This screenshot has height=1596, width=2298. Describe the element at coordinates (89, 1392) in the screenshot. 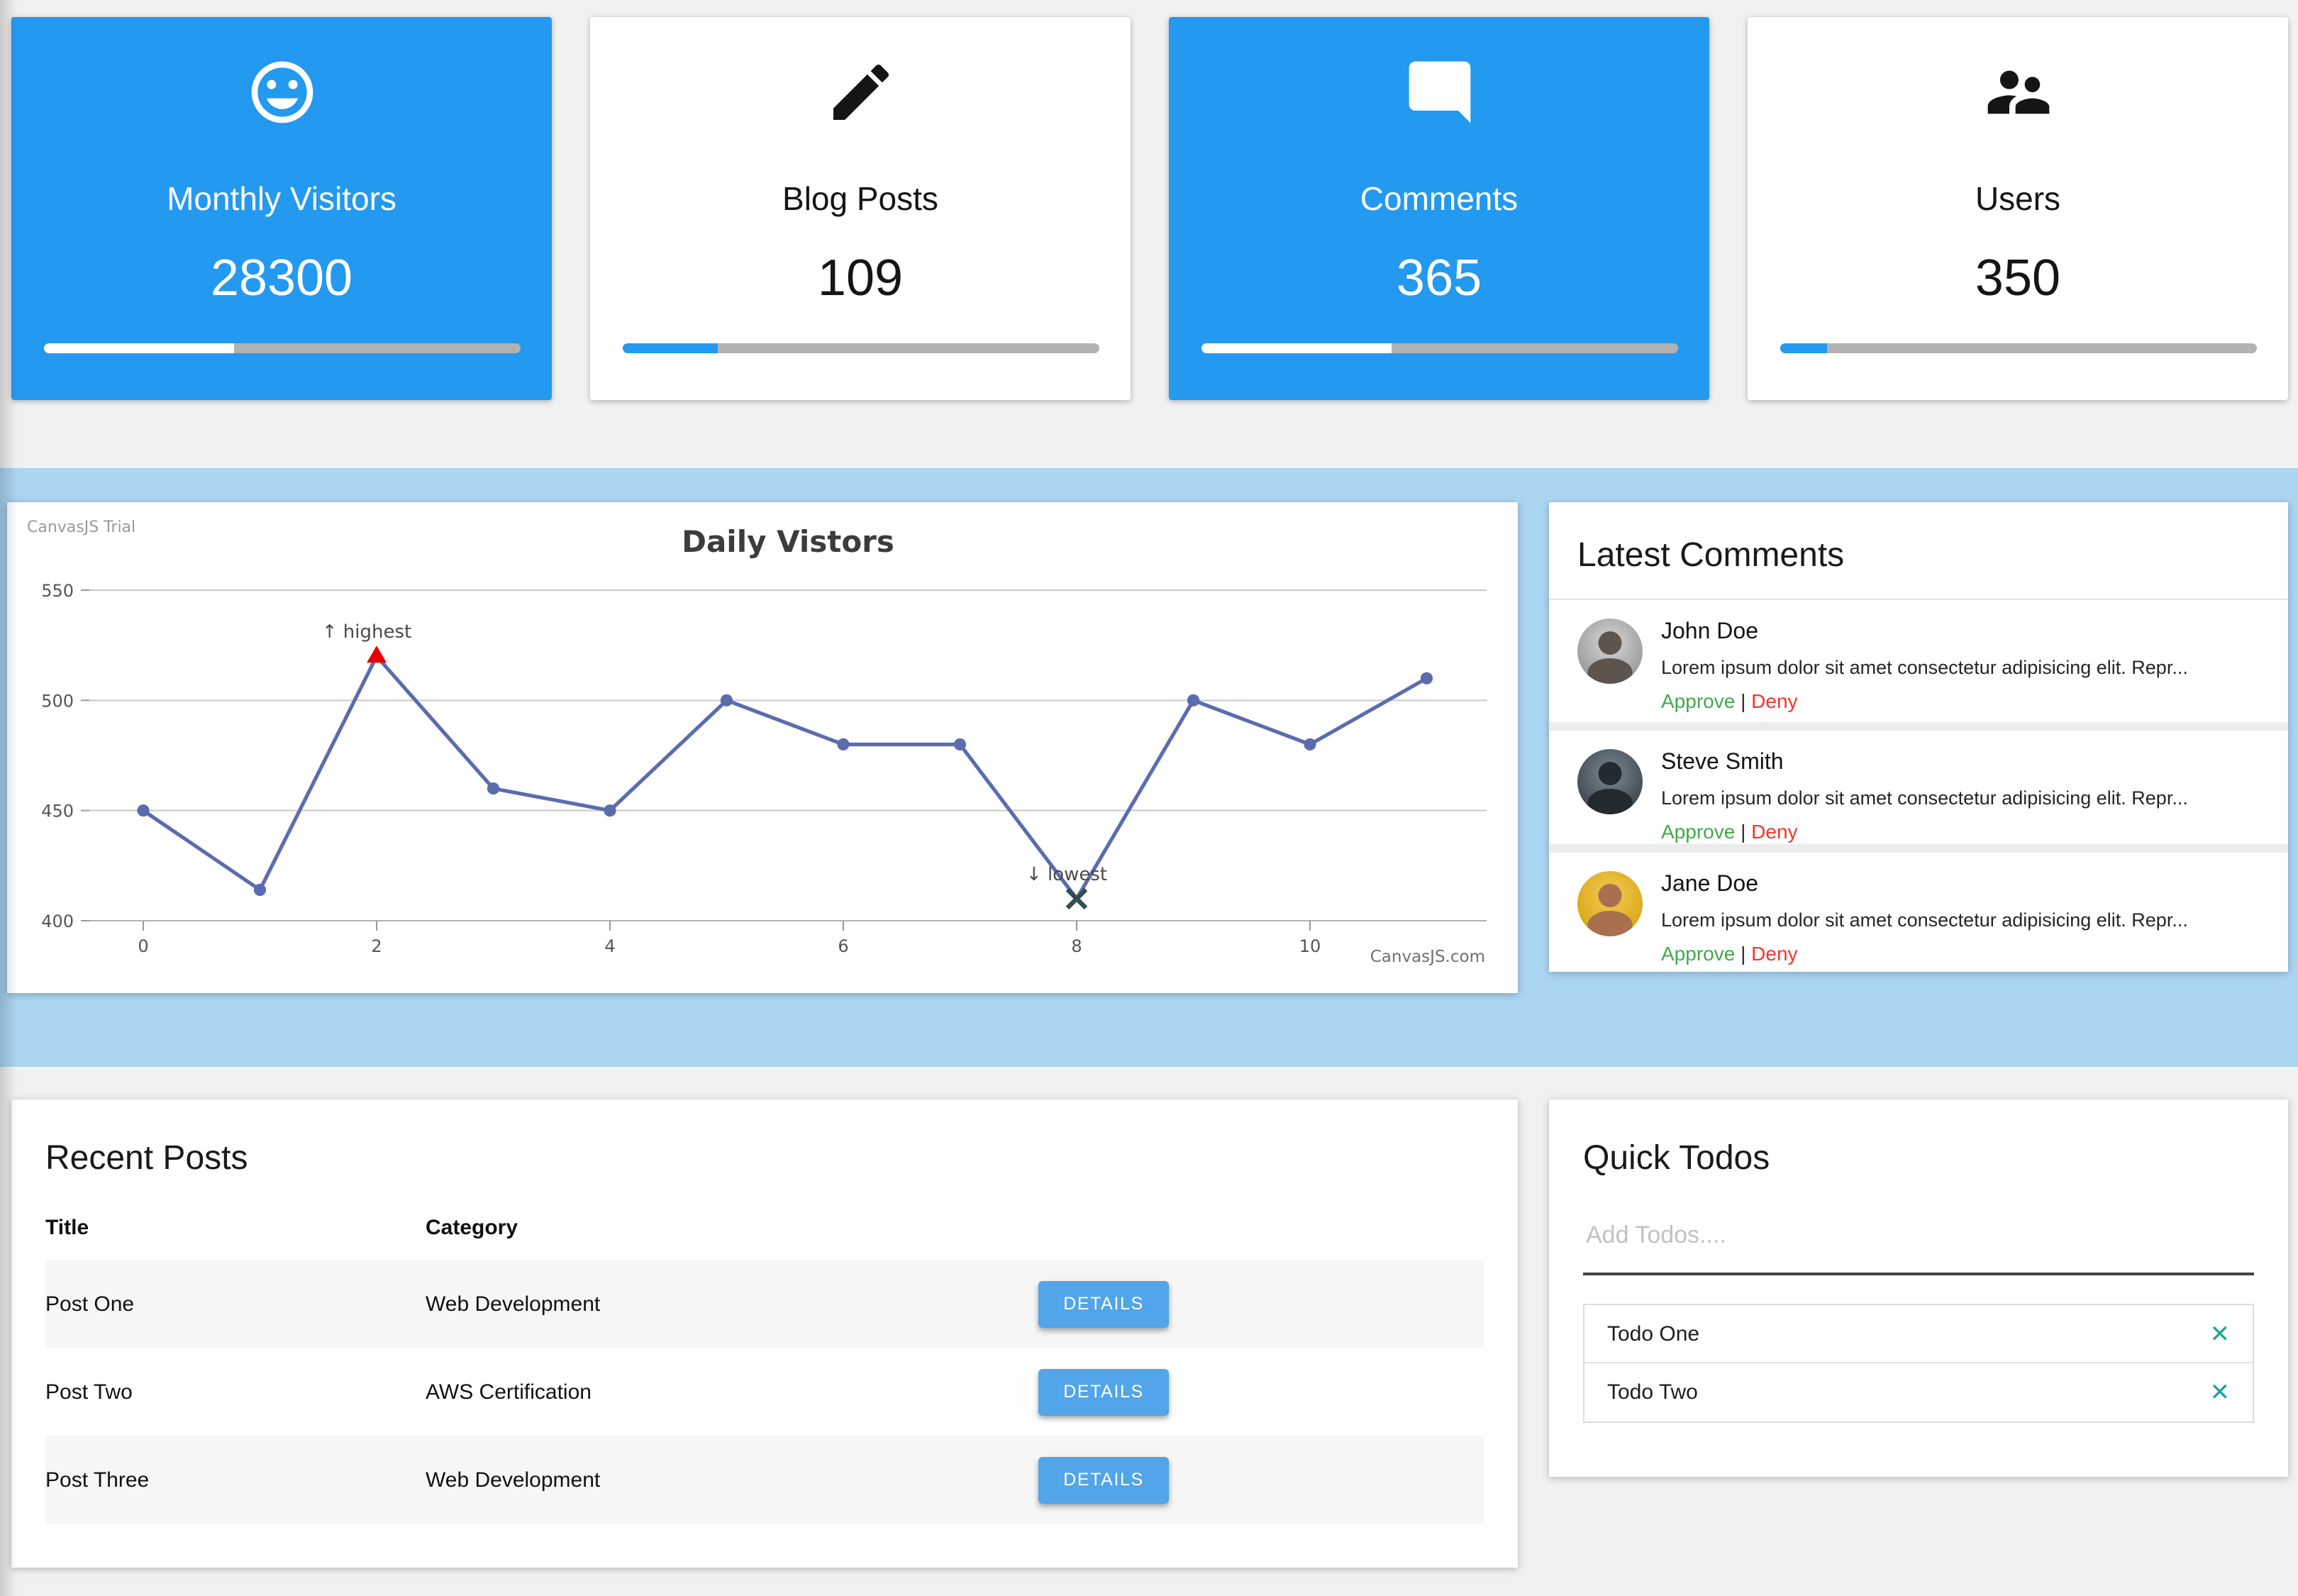

I see `post-title: Post Two` at that location.